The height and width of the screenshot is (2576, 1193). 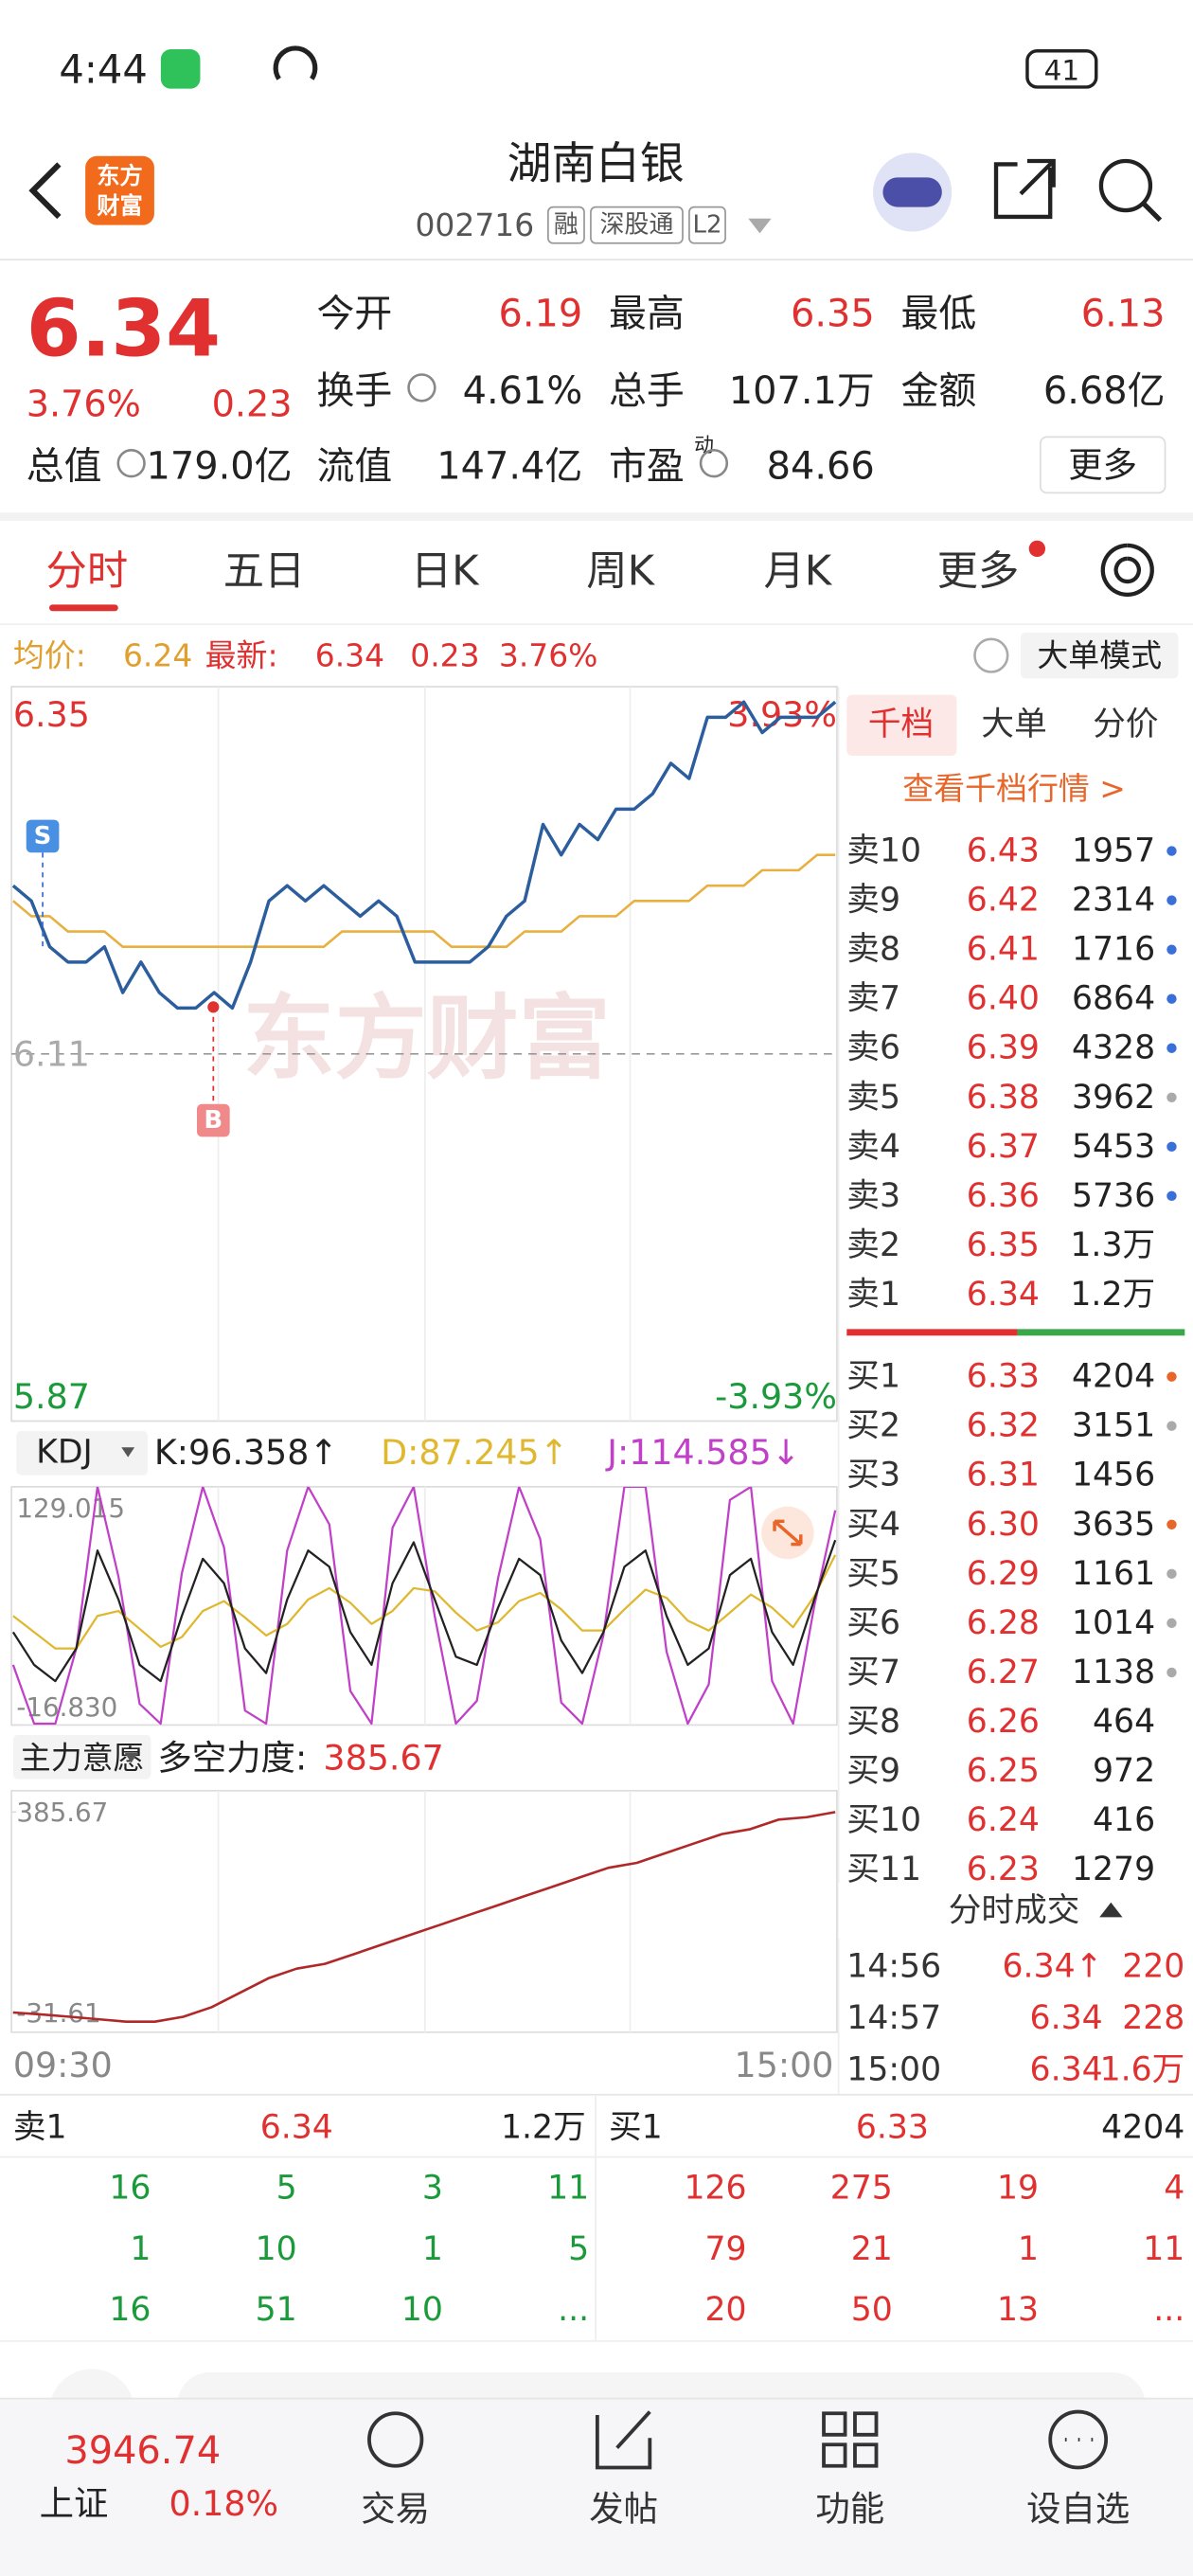 I want to click on depth-order: 11, so click(x=568, y=2189).